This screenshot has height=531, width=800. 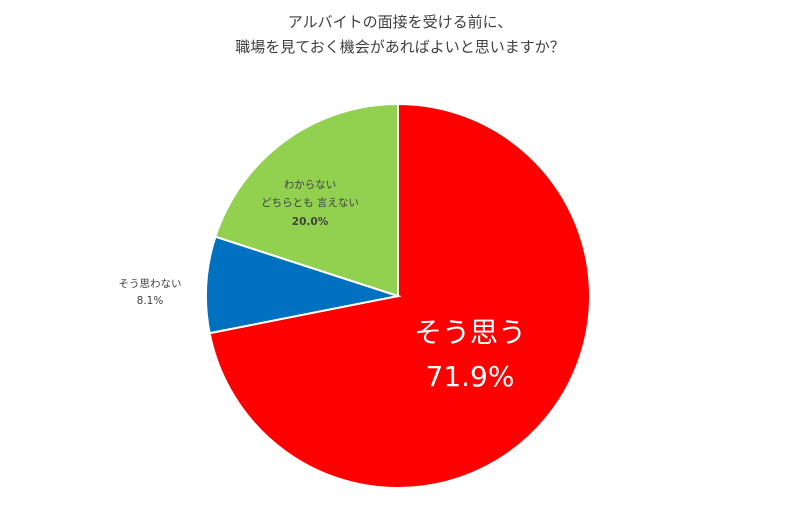 What do you see at coordinates (303, 285) in the screenshot?
I see `slice-disagree` at bounding box center [303, 285].